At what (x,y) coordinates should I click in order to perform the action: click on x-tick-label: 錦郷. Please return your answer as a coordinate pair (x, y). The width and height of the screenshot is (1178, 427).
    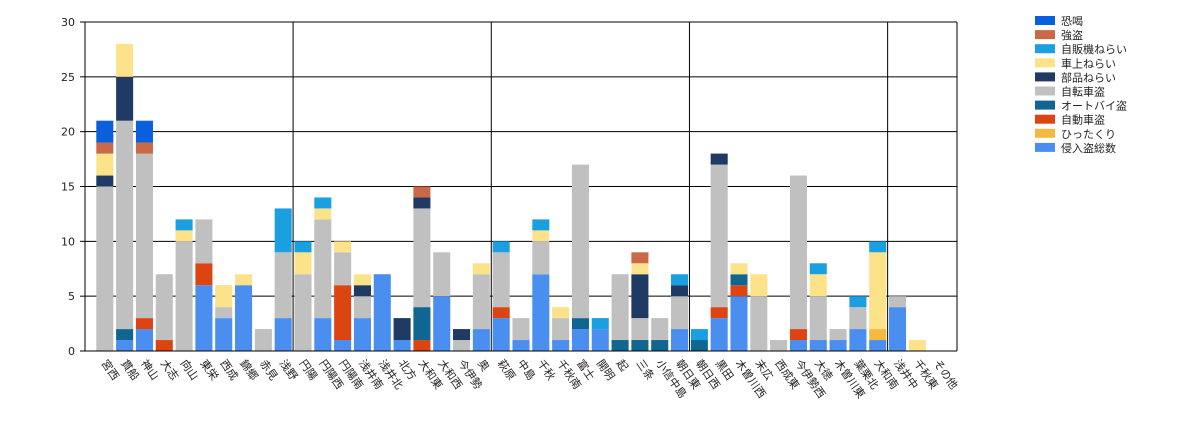
    Looking at the image, I should click on (249, 370).